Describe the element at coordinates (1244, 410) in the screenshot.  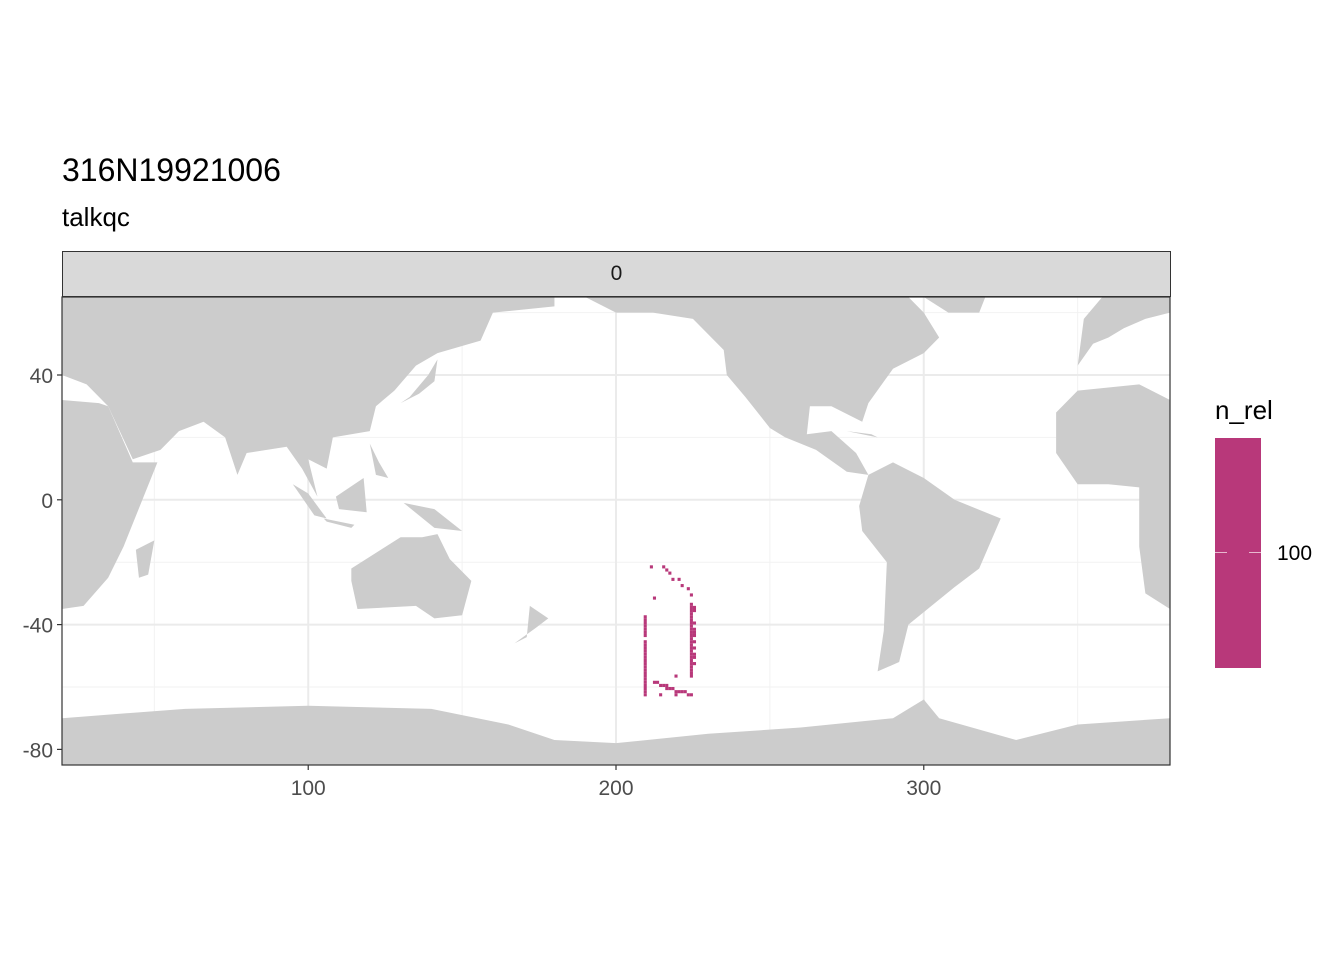
I see `legend-title: n_rel` at that location.